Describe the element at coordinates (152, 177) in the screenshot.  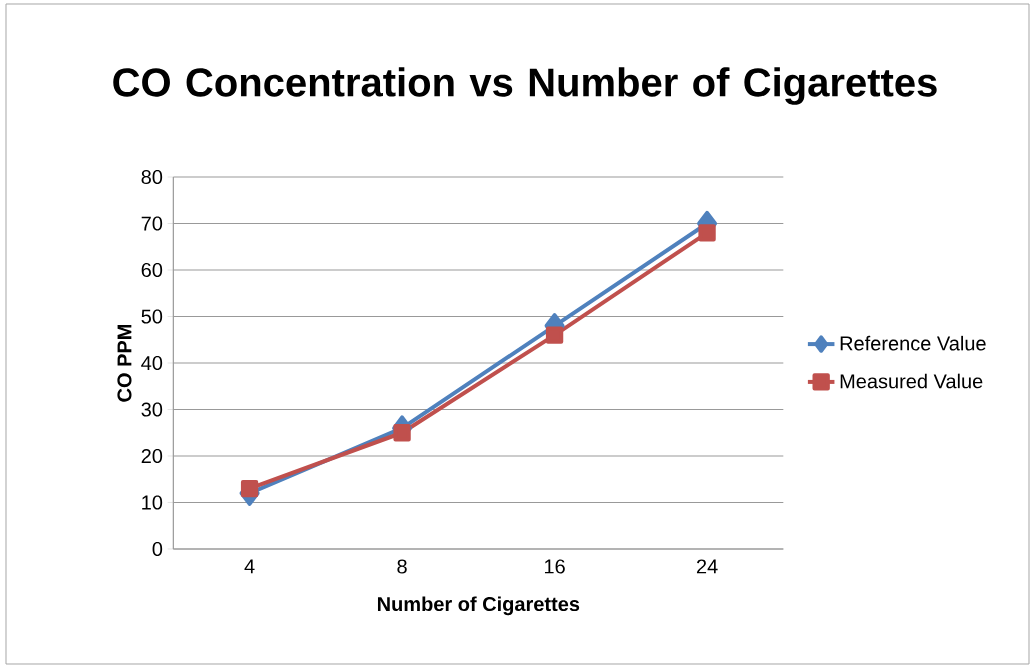
I see `y-tick-label: 80` at that location.